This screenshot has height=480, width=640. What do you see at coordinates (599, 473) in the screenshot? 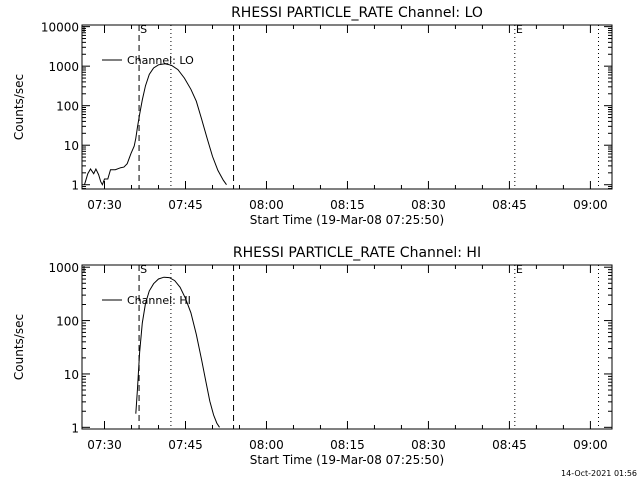
I see `footer-timestamp: 14-Oct-2021 01:56` at bounding box center [599, 473].